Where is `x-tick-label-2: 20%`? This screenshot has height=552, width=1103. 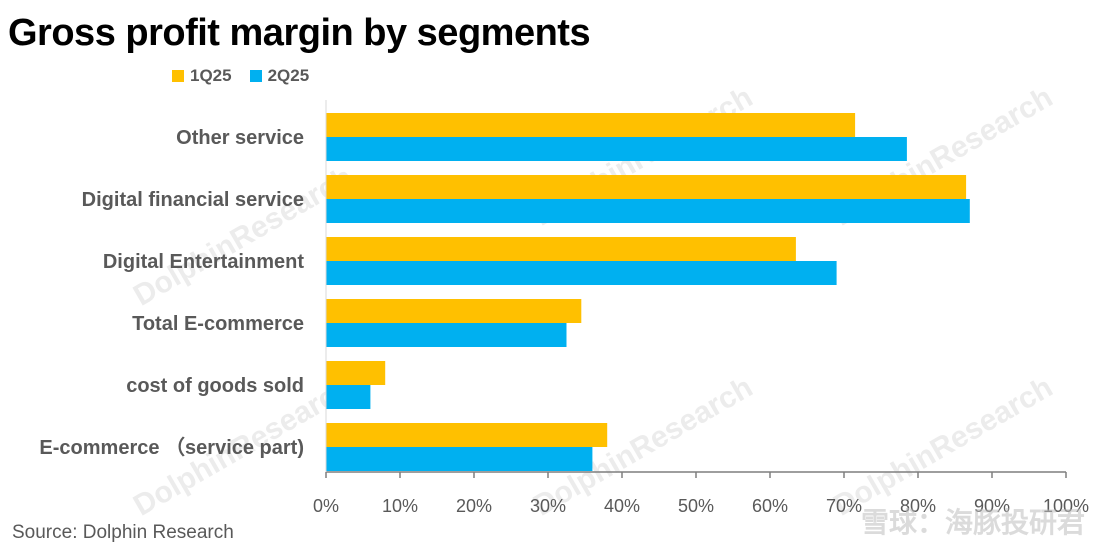
x-tick-label-2: 20% is located at coordinates (474, 506).